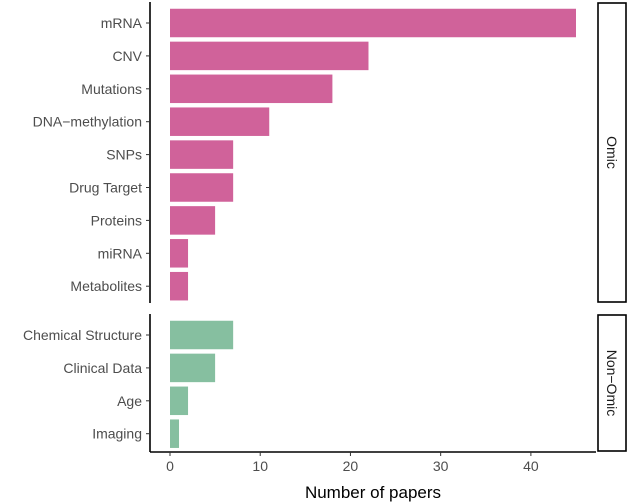 The height and width of the screenshot is (504, 631). I want to click on x-tick-label-4: 40, so click(531, 466).